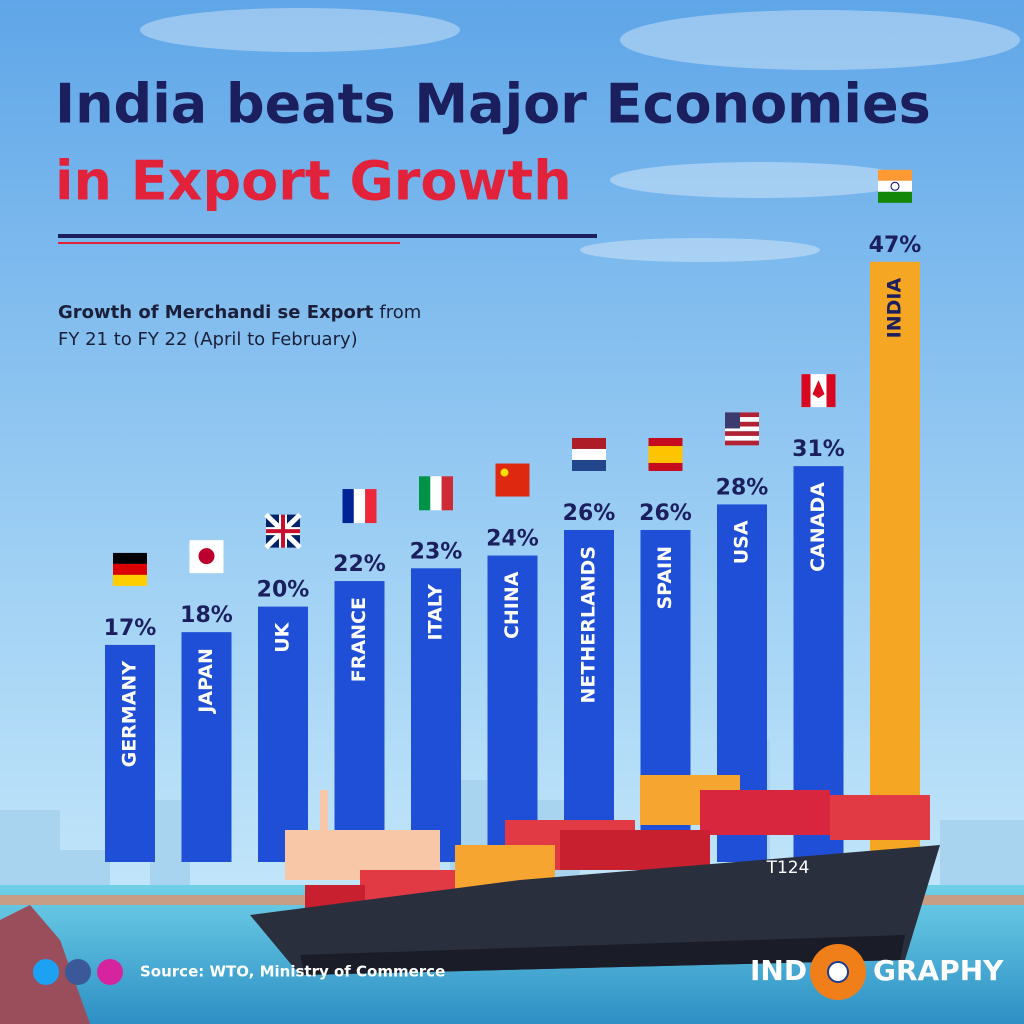 Image resolution: width=1024 pixels, height=1024 pixels. I want to click on ship: T124, so click(595, 875).